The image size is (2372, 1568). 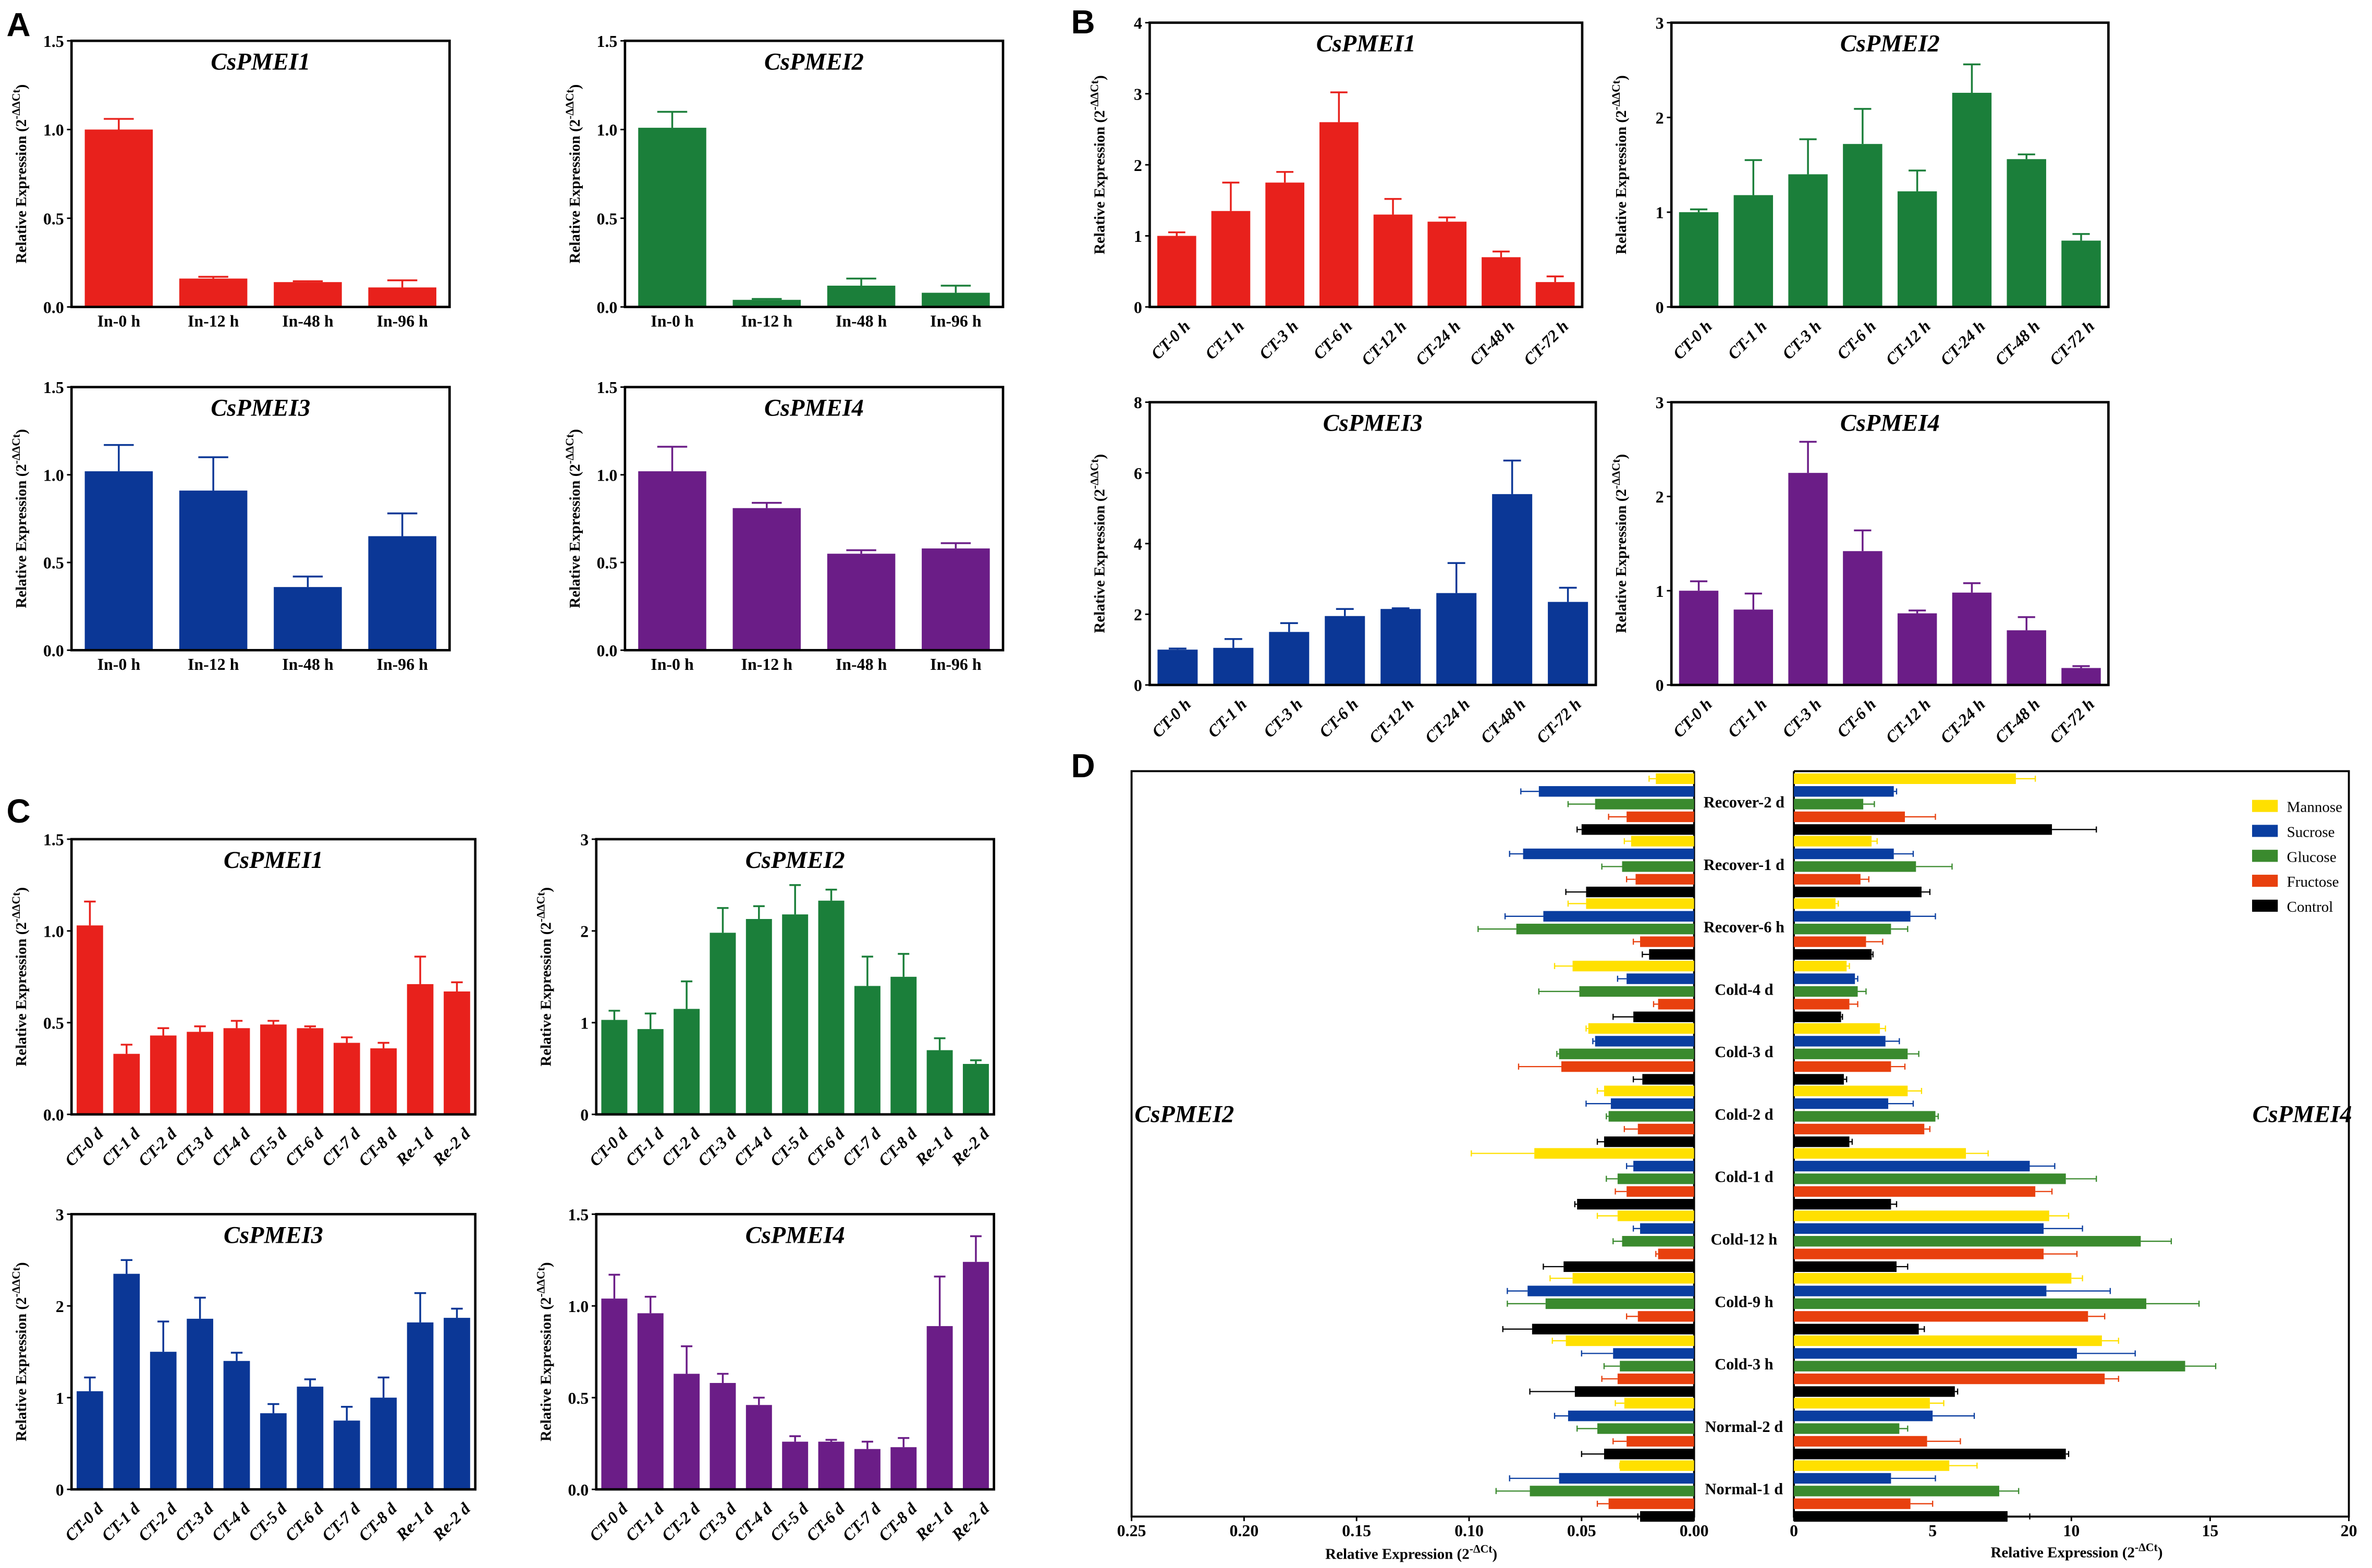 What do you see at coordinates (2017, 721) in the screenshot?
I see `x-tick-label: CT-48 h` at bounding box center [2017, 721].